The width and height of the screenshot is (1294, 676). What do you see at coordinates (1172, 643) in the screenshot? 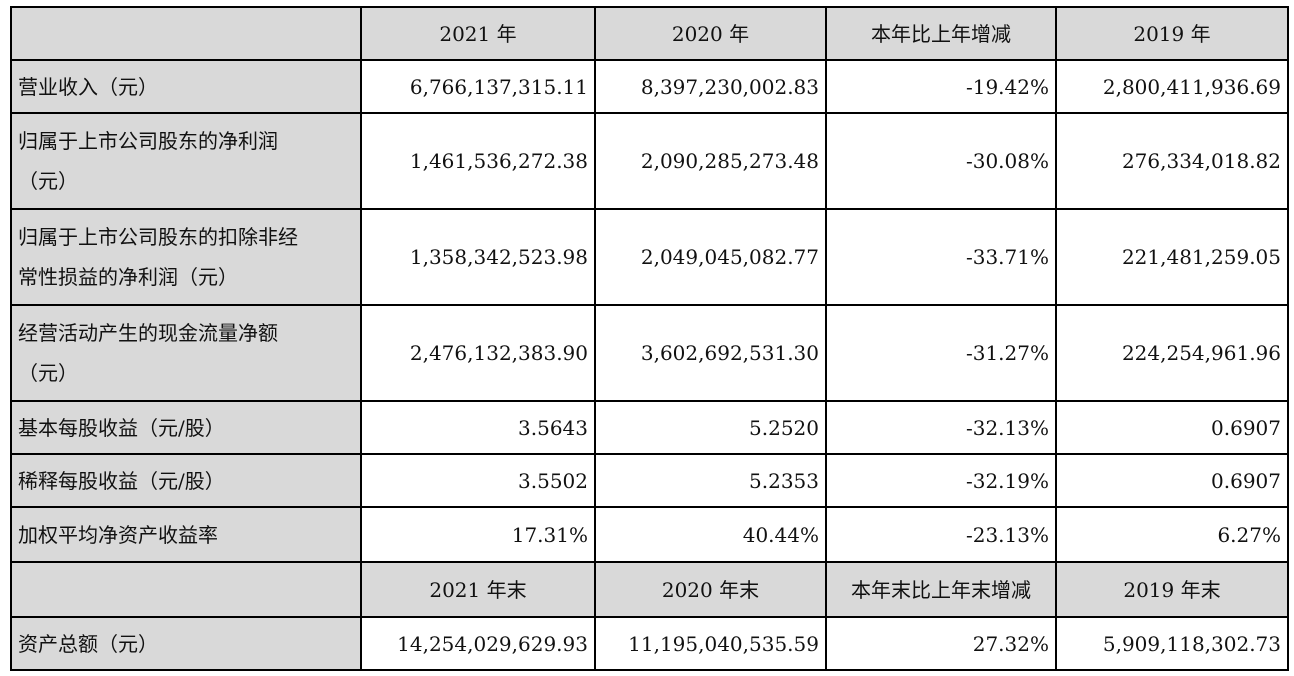
I see `value-2019-end: 5,909,118,302.73` at bounding box center [1172, 643].